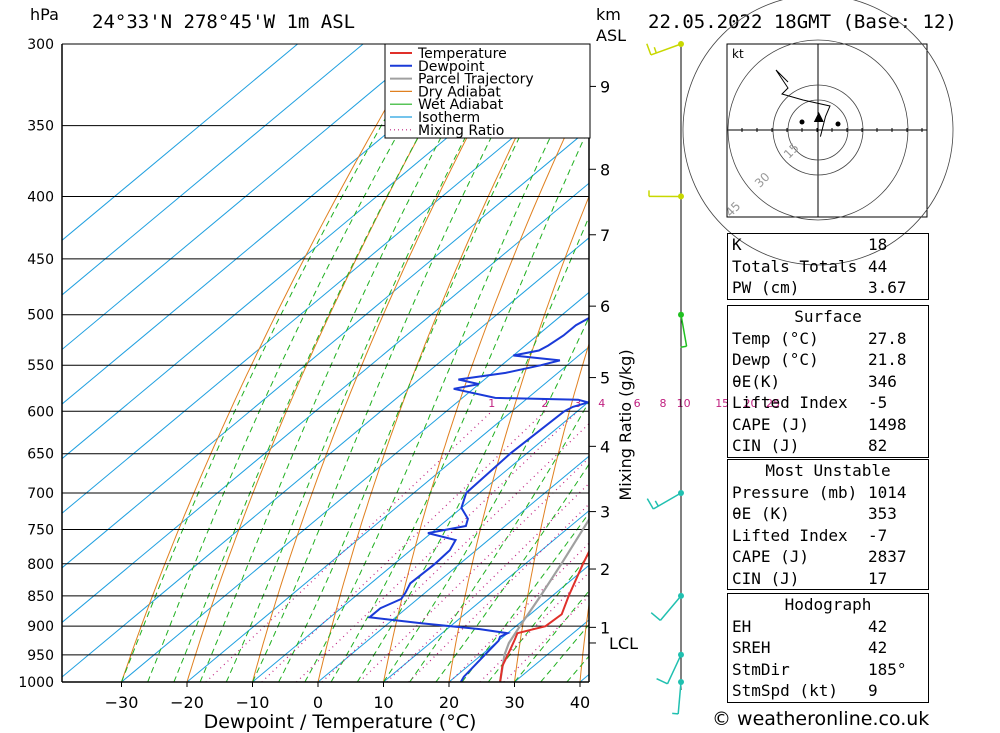  Describe the element at coordinates (40, 45) in the screenshot. I see `pressure-tick-label: 300` at that location.